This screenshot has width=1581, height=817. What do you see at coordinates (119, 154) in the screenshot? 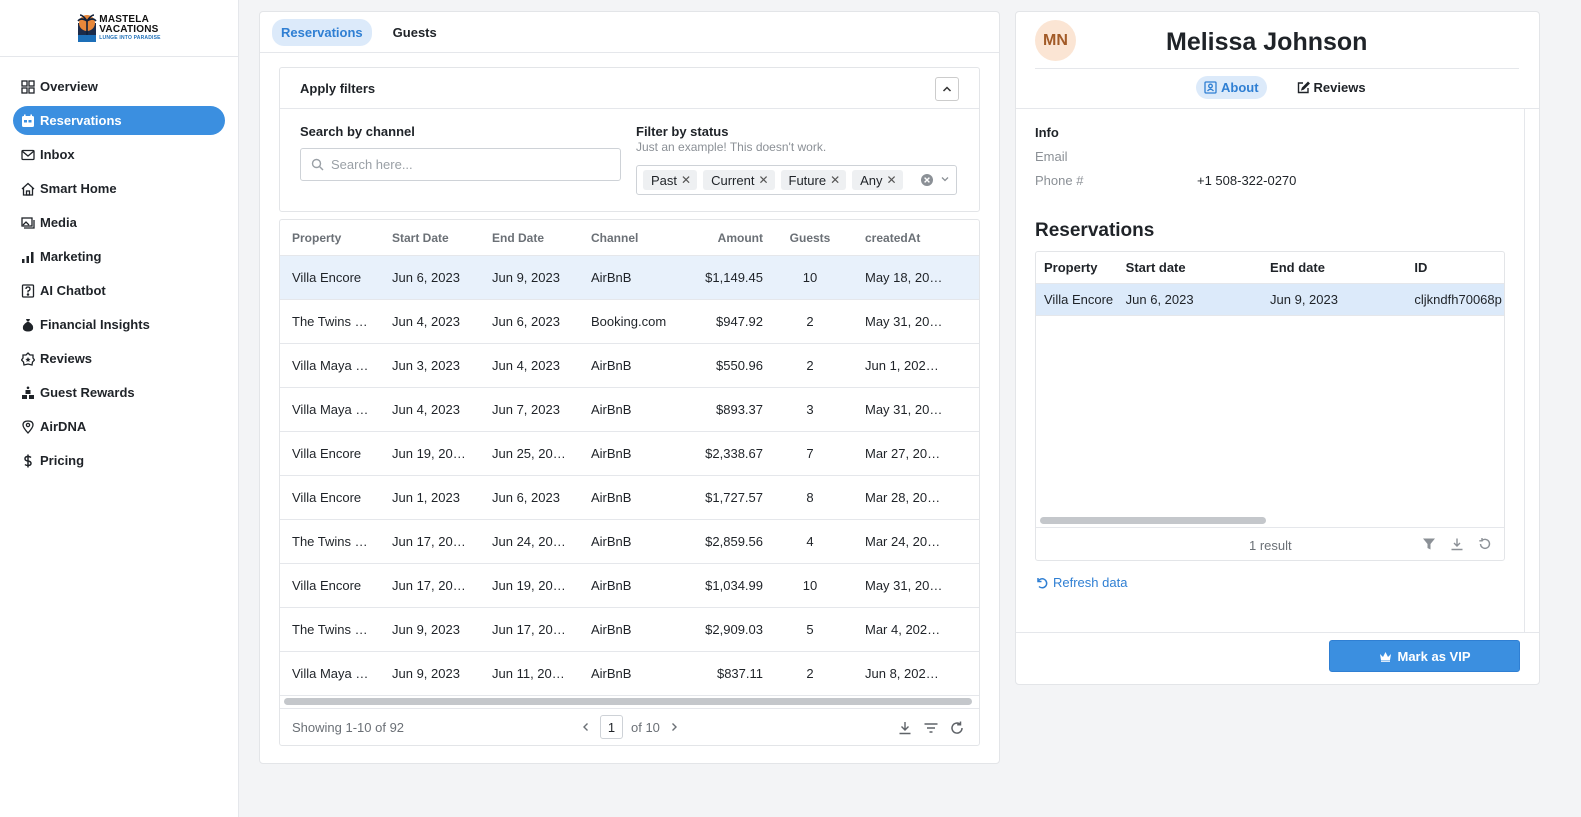
I see `sidebar-item-inbox: Inbox` at bounding box center [119, 154].